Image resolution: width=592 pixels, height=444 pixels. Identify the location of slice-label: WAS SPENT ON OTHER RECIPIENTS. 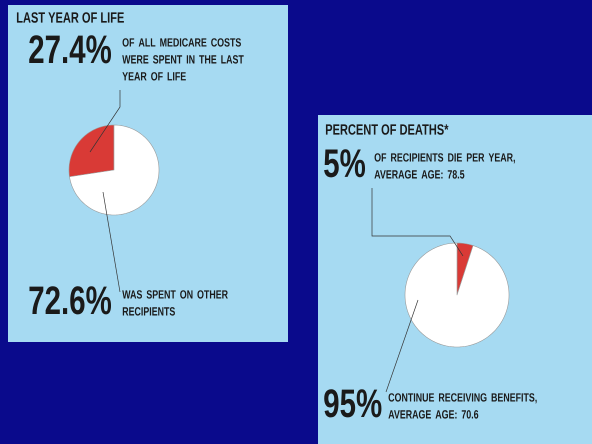
(175, 303).